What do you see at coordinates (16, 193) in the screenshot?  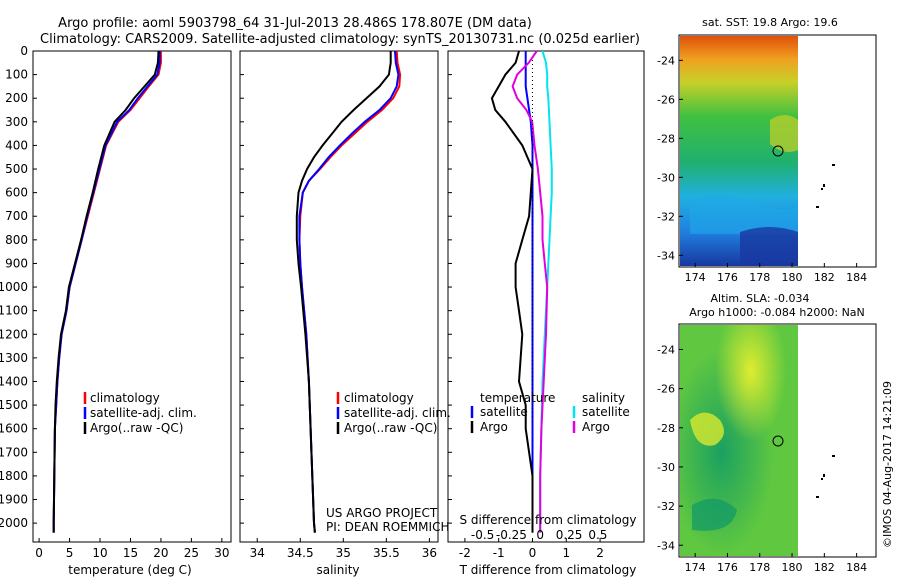 I see `depth-tick-label: 600` at bounding box center [16, 193].